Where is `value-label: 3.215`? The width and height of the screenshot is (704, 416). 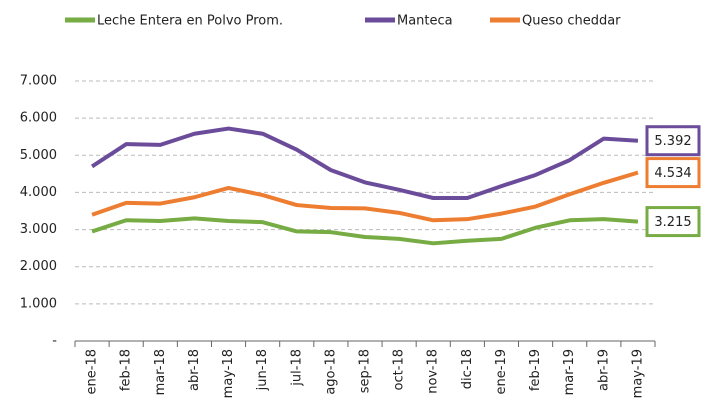
value-label: 3.215 is located at coordinates (672, 222).